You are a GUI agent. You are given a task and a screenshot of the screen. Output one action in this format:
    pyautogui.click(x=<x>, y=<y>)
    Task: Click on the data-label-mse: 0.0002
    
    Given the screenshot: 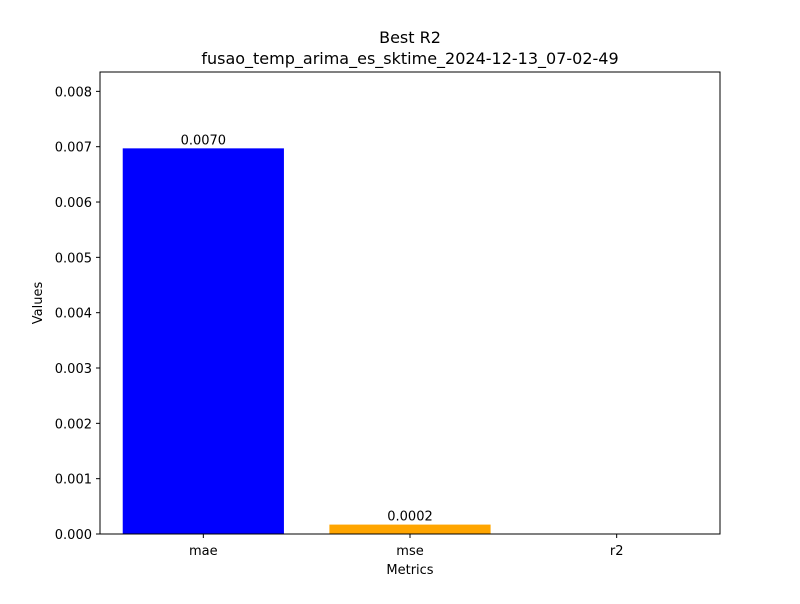 What is the action you would take?
    pyautogui.click(x=410, y=517)
    